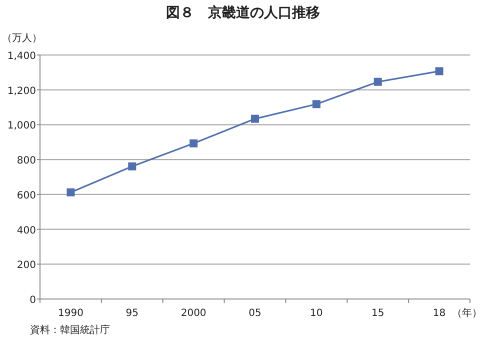  Describe the element at coordinates (467, 313) in the screenshot. I see `x-axis-title: （年）` at that location.